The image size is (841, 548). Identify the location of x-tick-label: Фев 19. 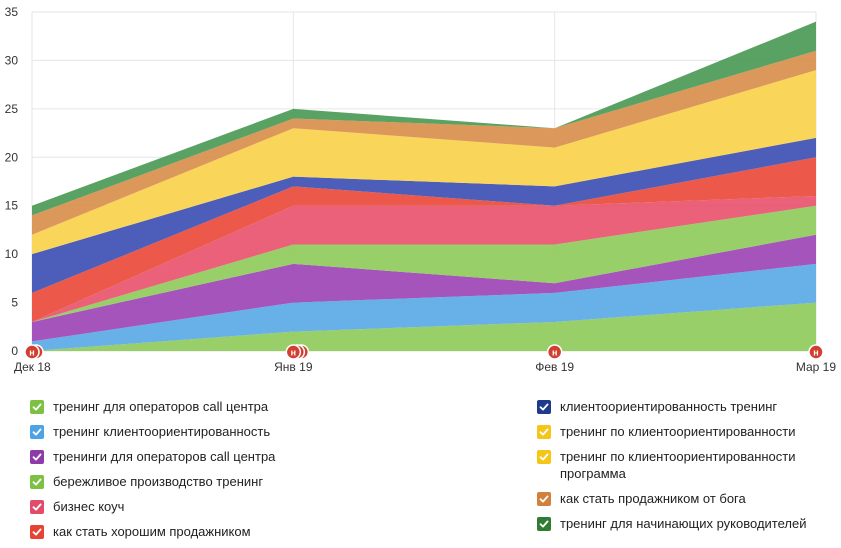
(554, 367).